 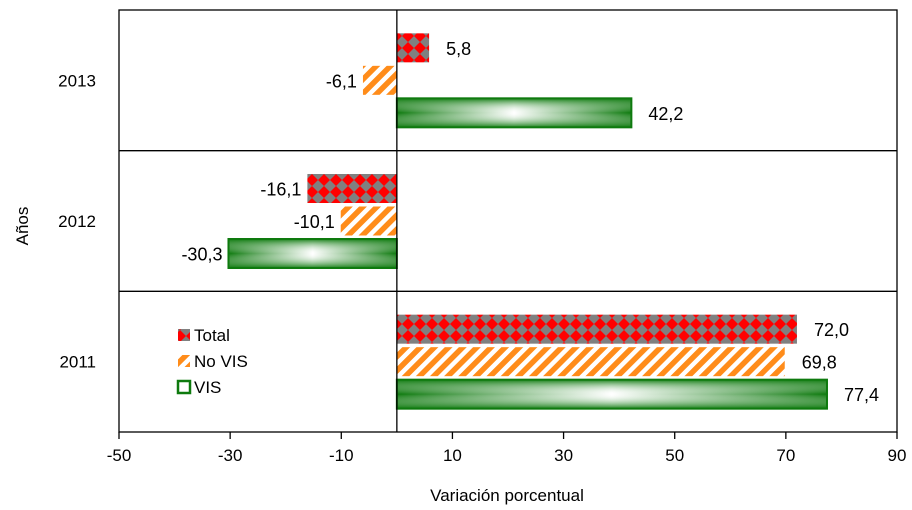 What do you see at coordinates (212, 335) in the screenshot?
I see `legend-label: Total` at bounding box center [212, 335].